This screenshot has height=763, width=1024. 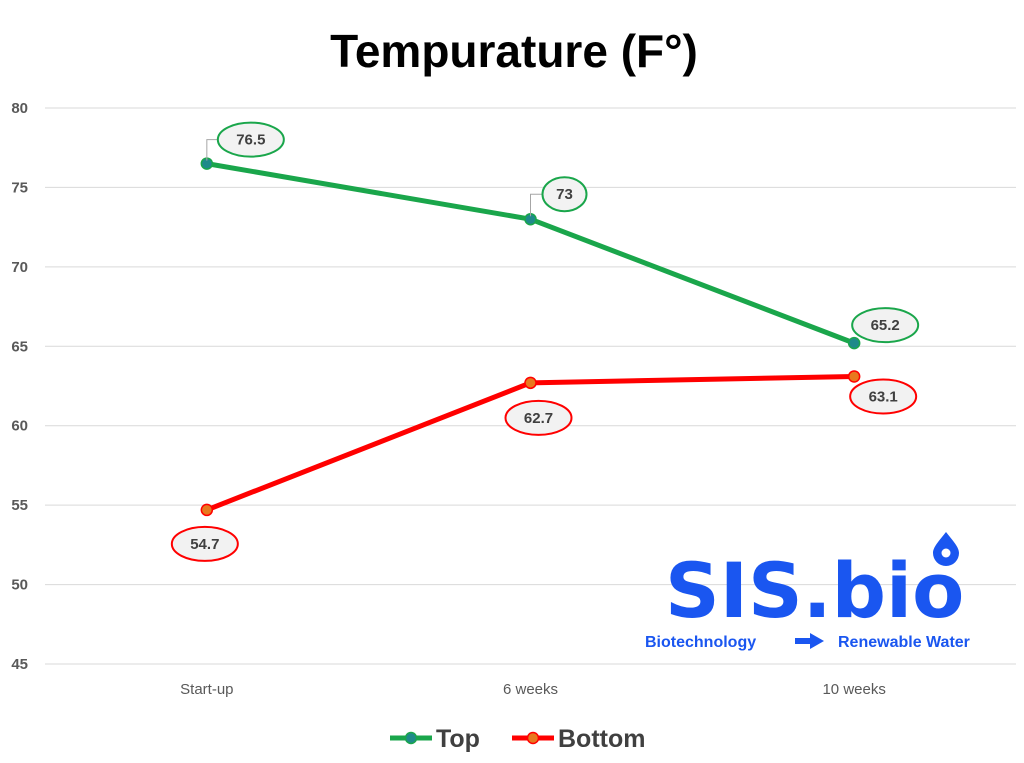 What do you see at coordinates (19, 187) in the screenshot?
I see `y-tick-label: 75` at bounding box center [19, 187].